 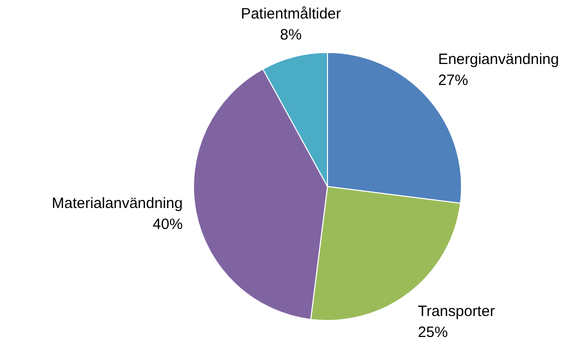 I want to click on data-label: 25%, so click(x=433, y=333).